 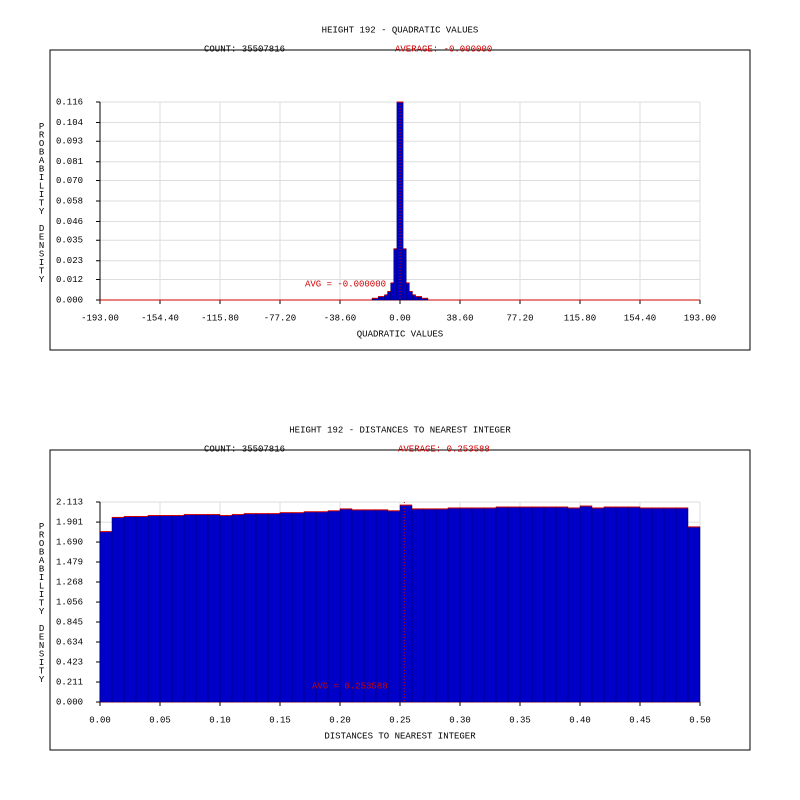 I want to click on y-tick-label: 0.035, so click(x=69, y=241).